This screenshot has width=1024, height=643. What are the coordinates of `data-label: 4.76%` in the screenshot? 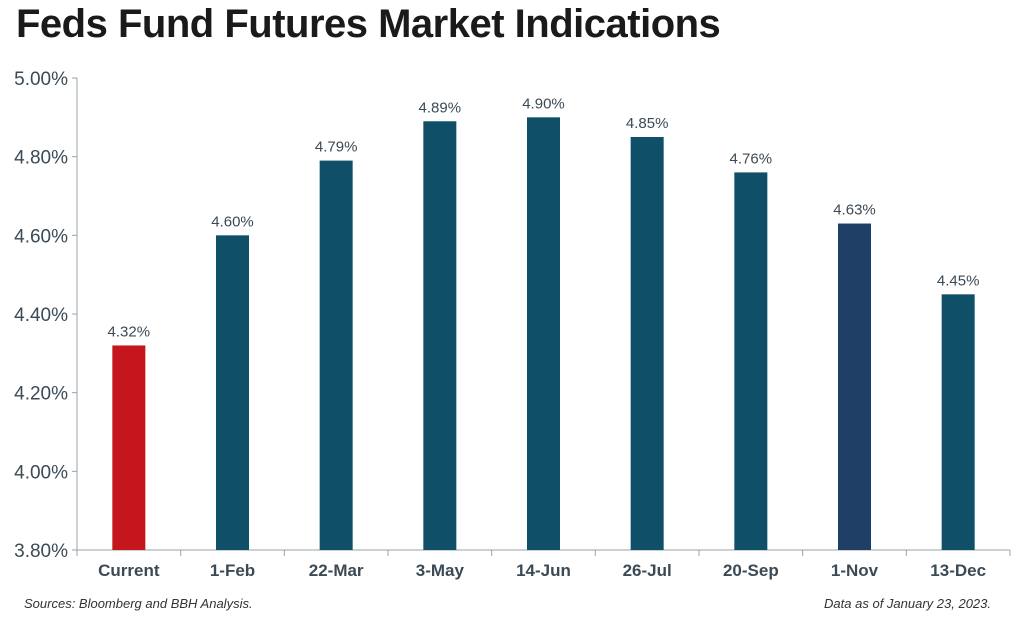 It's located at (751, 158).